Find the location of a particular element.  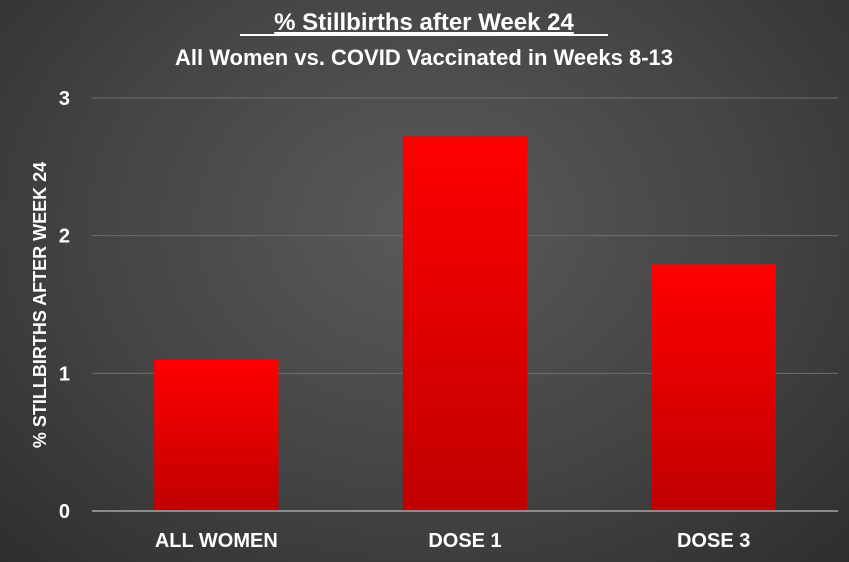

x-tick-labels: ALL WOMEN DOSE 1 DOSE 3 is located at coordinates (452, 541).